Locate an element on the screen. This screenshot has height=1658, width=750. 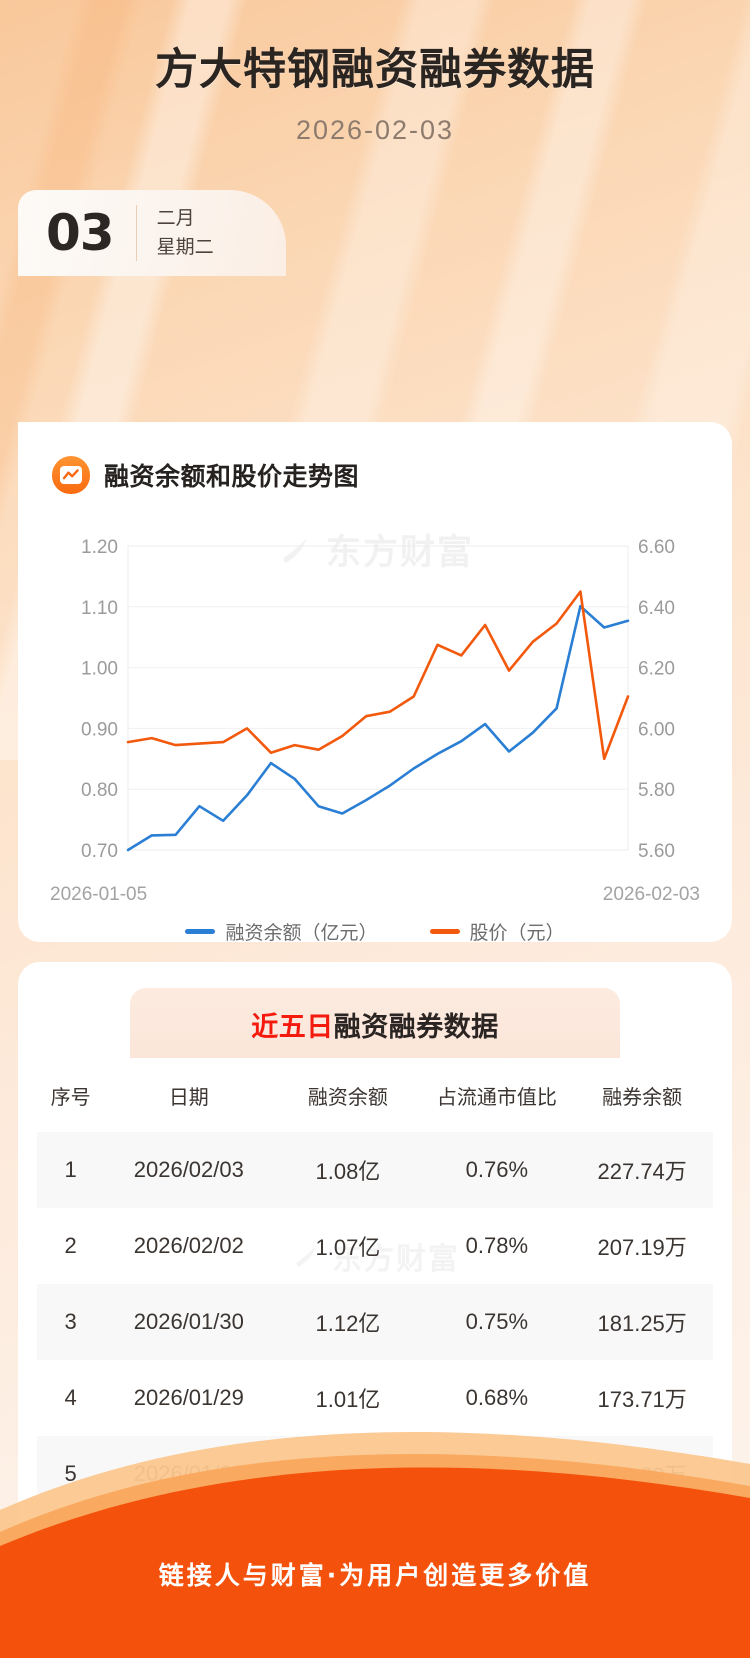
series-line-rongzi is located at coordinates (378, 728).